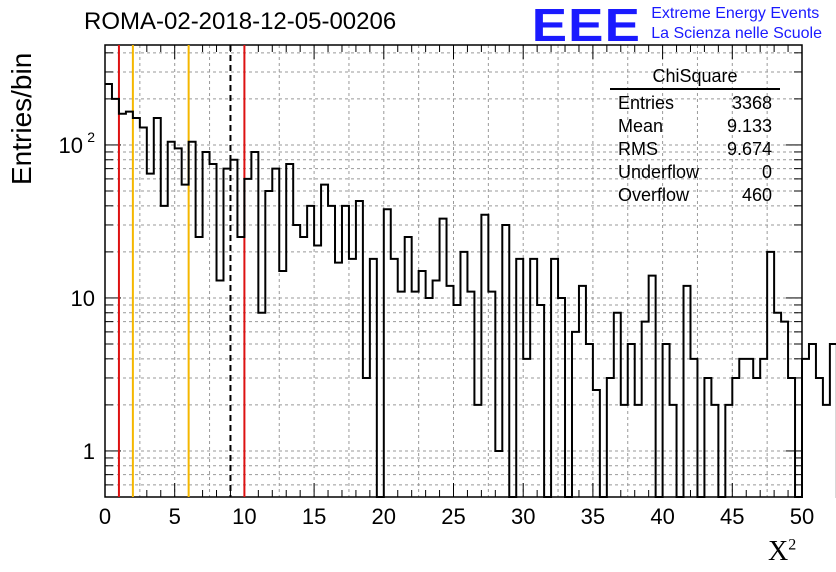 The height and width of the screenshot is (572, 836). I want to click on x-axis-label-superscript: 2, so click(792, 545).